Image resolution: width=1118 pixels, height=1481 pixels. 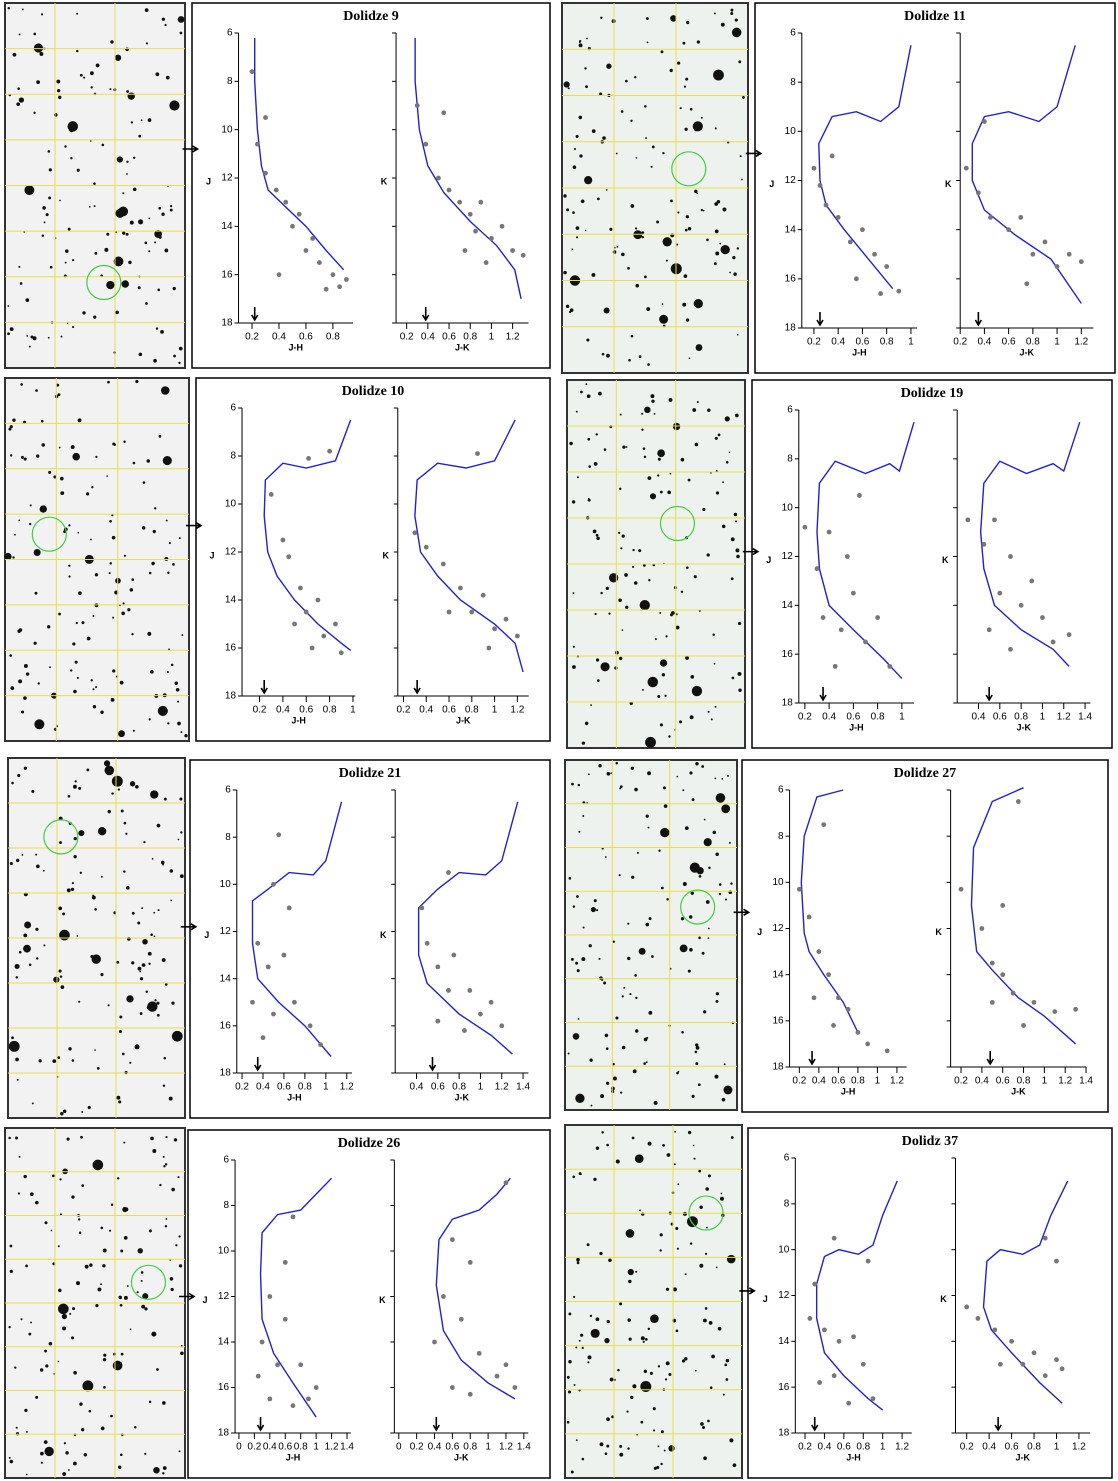 What do you see at coordinates (651, 935) in the screenshot?
I see `sky-image` at bounding box center [651, 935].